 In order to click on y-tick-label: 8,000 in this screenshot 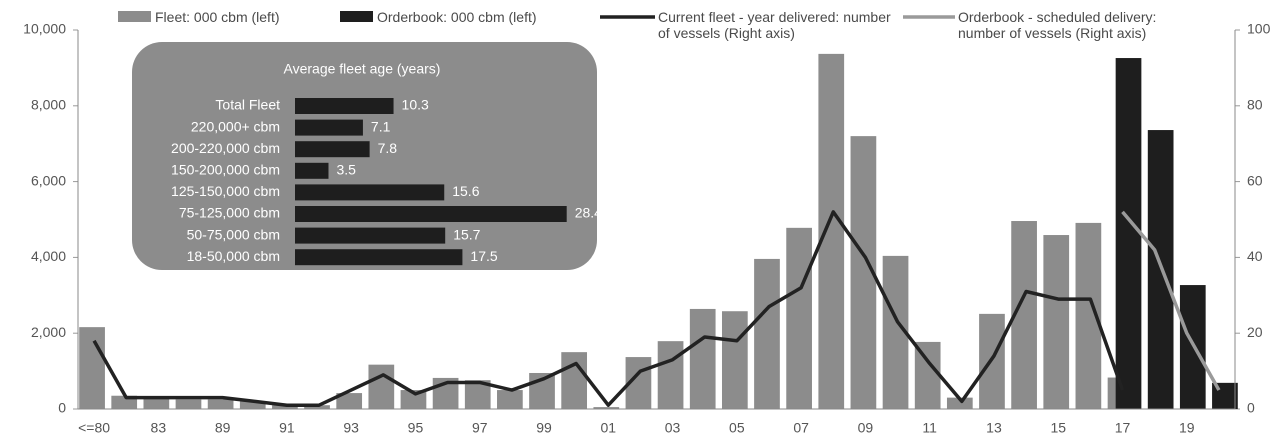, I will do `click(48, 105)`.